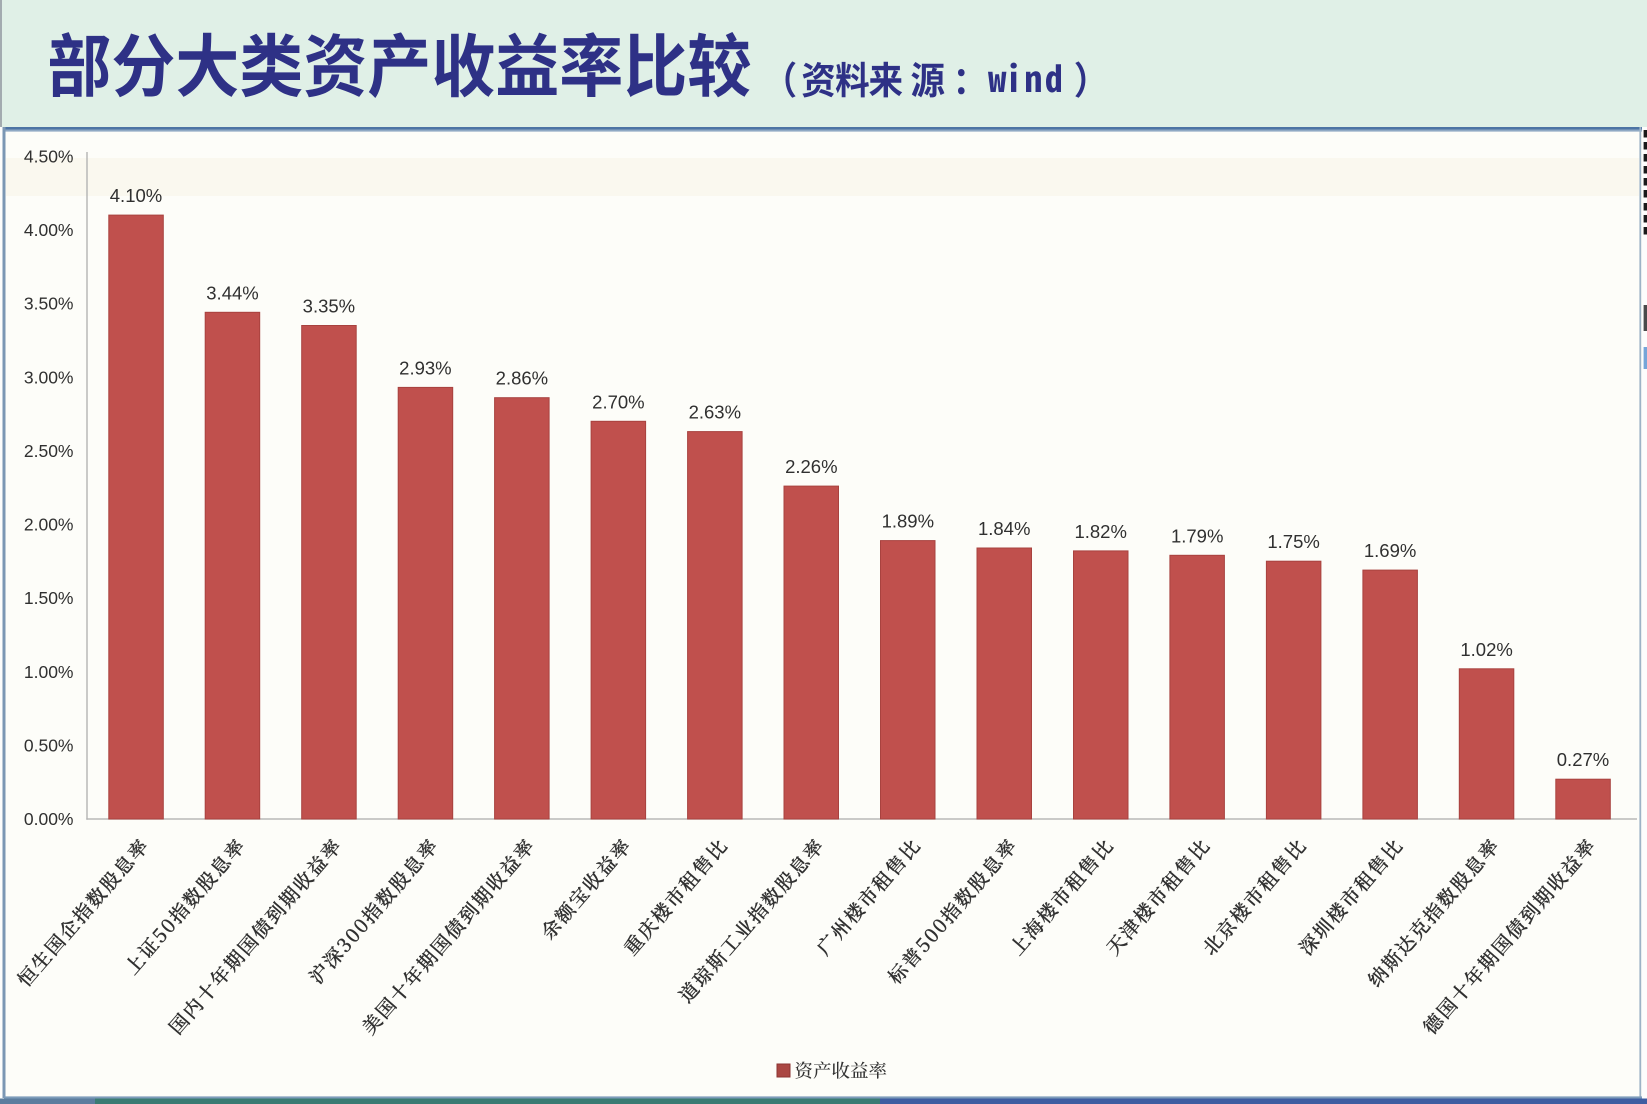  Describe the element at coordinates (49, 230) in the screenshot. I see `svg-text: 4.00%` at that location.